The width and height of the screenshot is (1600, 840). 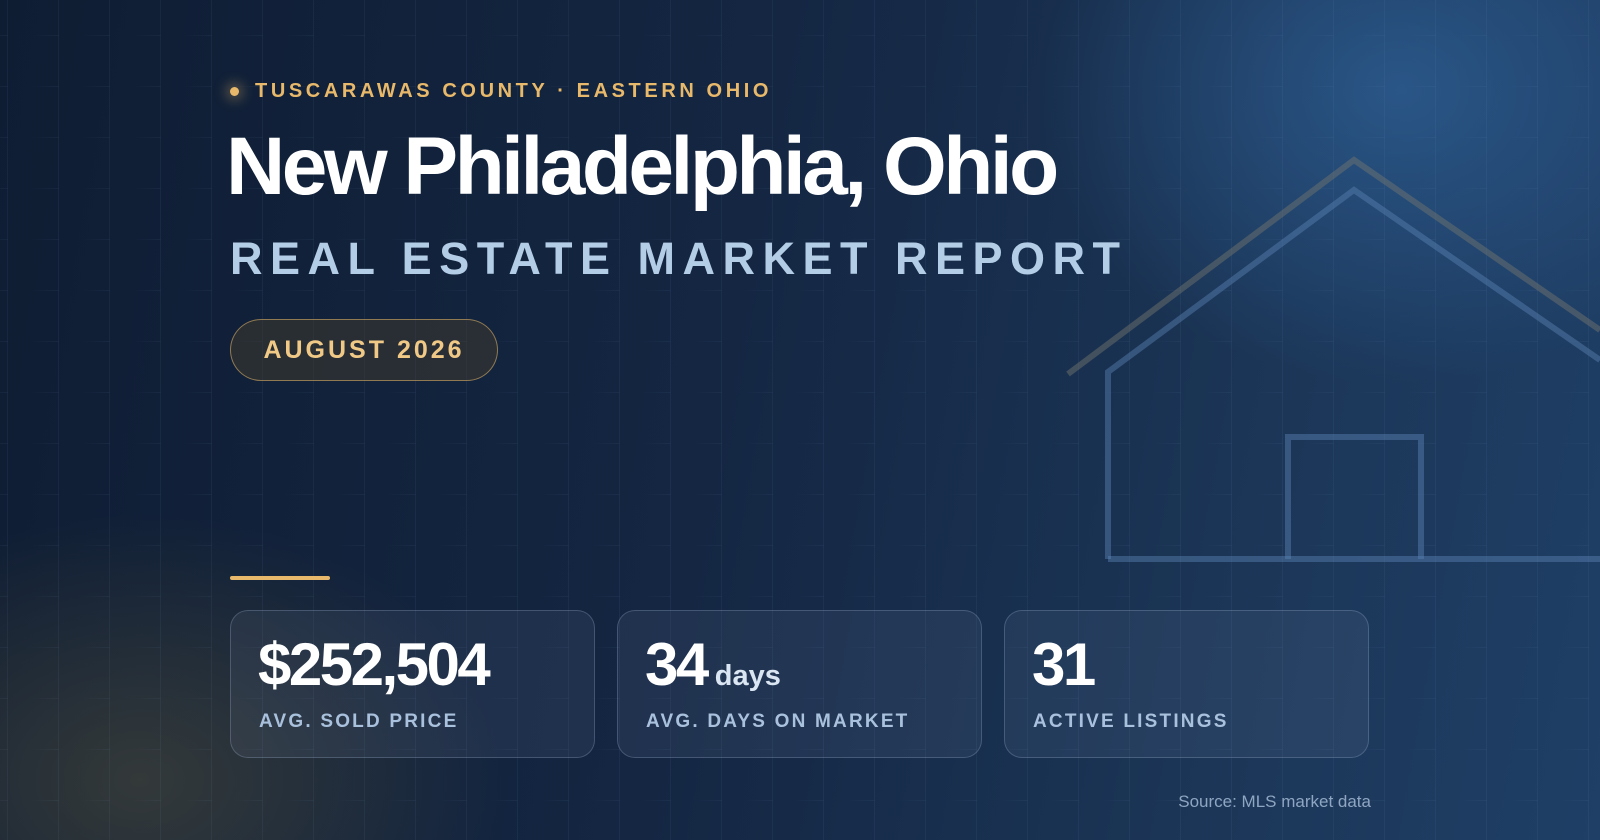 What do you see at coordinates (514, 91) in the screenshot?
I see `eyebrow-text: TUSCARAWAS COUNTY · EASTERN OHIO` at bounding box center [514, 91].